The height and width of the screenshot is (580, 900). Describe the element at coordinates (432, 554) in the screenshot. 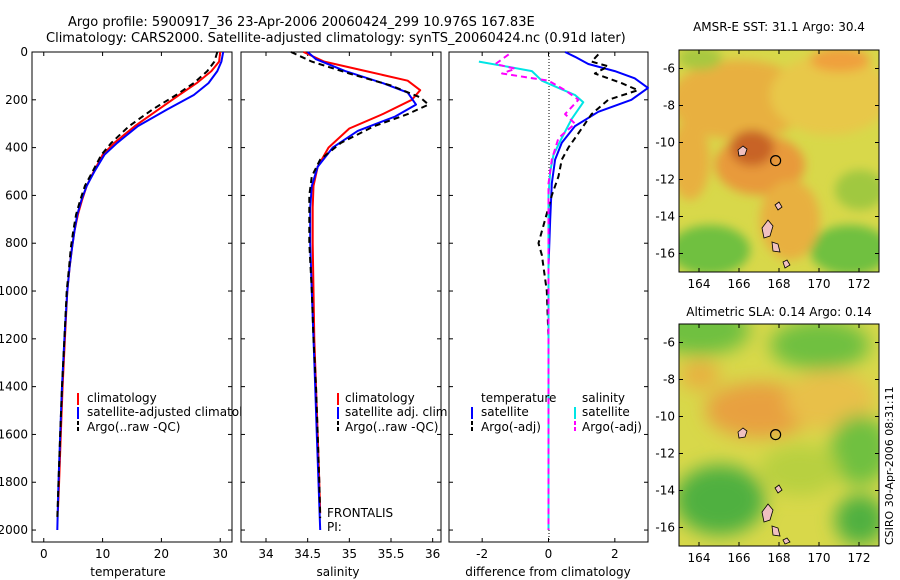

I see `x-tick-label: 36` at that location.